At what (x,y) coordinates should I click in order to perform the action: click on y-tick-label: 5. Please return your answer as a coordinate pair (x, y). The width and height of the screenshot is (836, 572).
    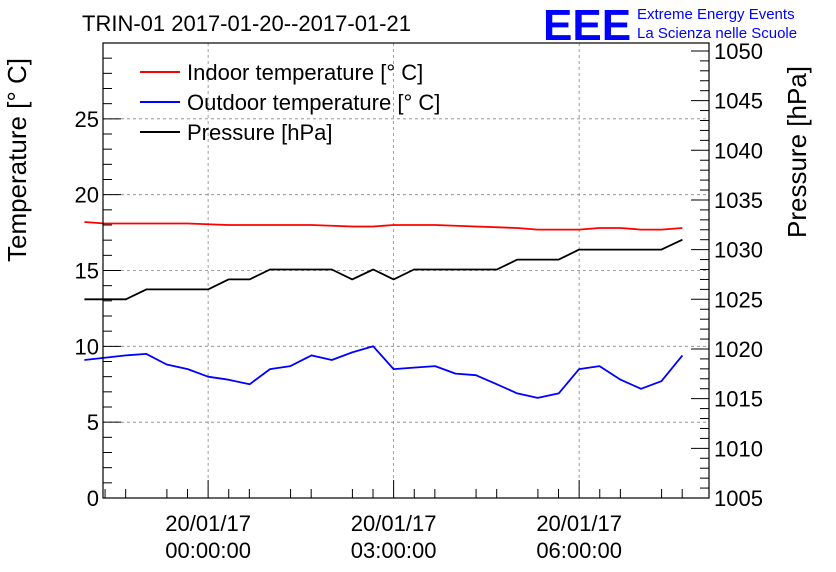
    Looking at the image, I should click on (93, 422).